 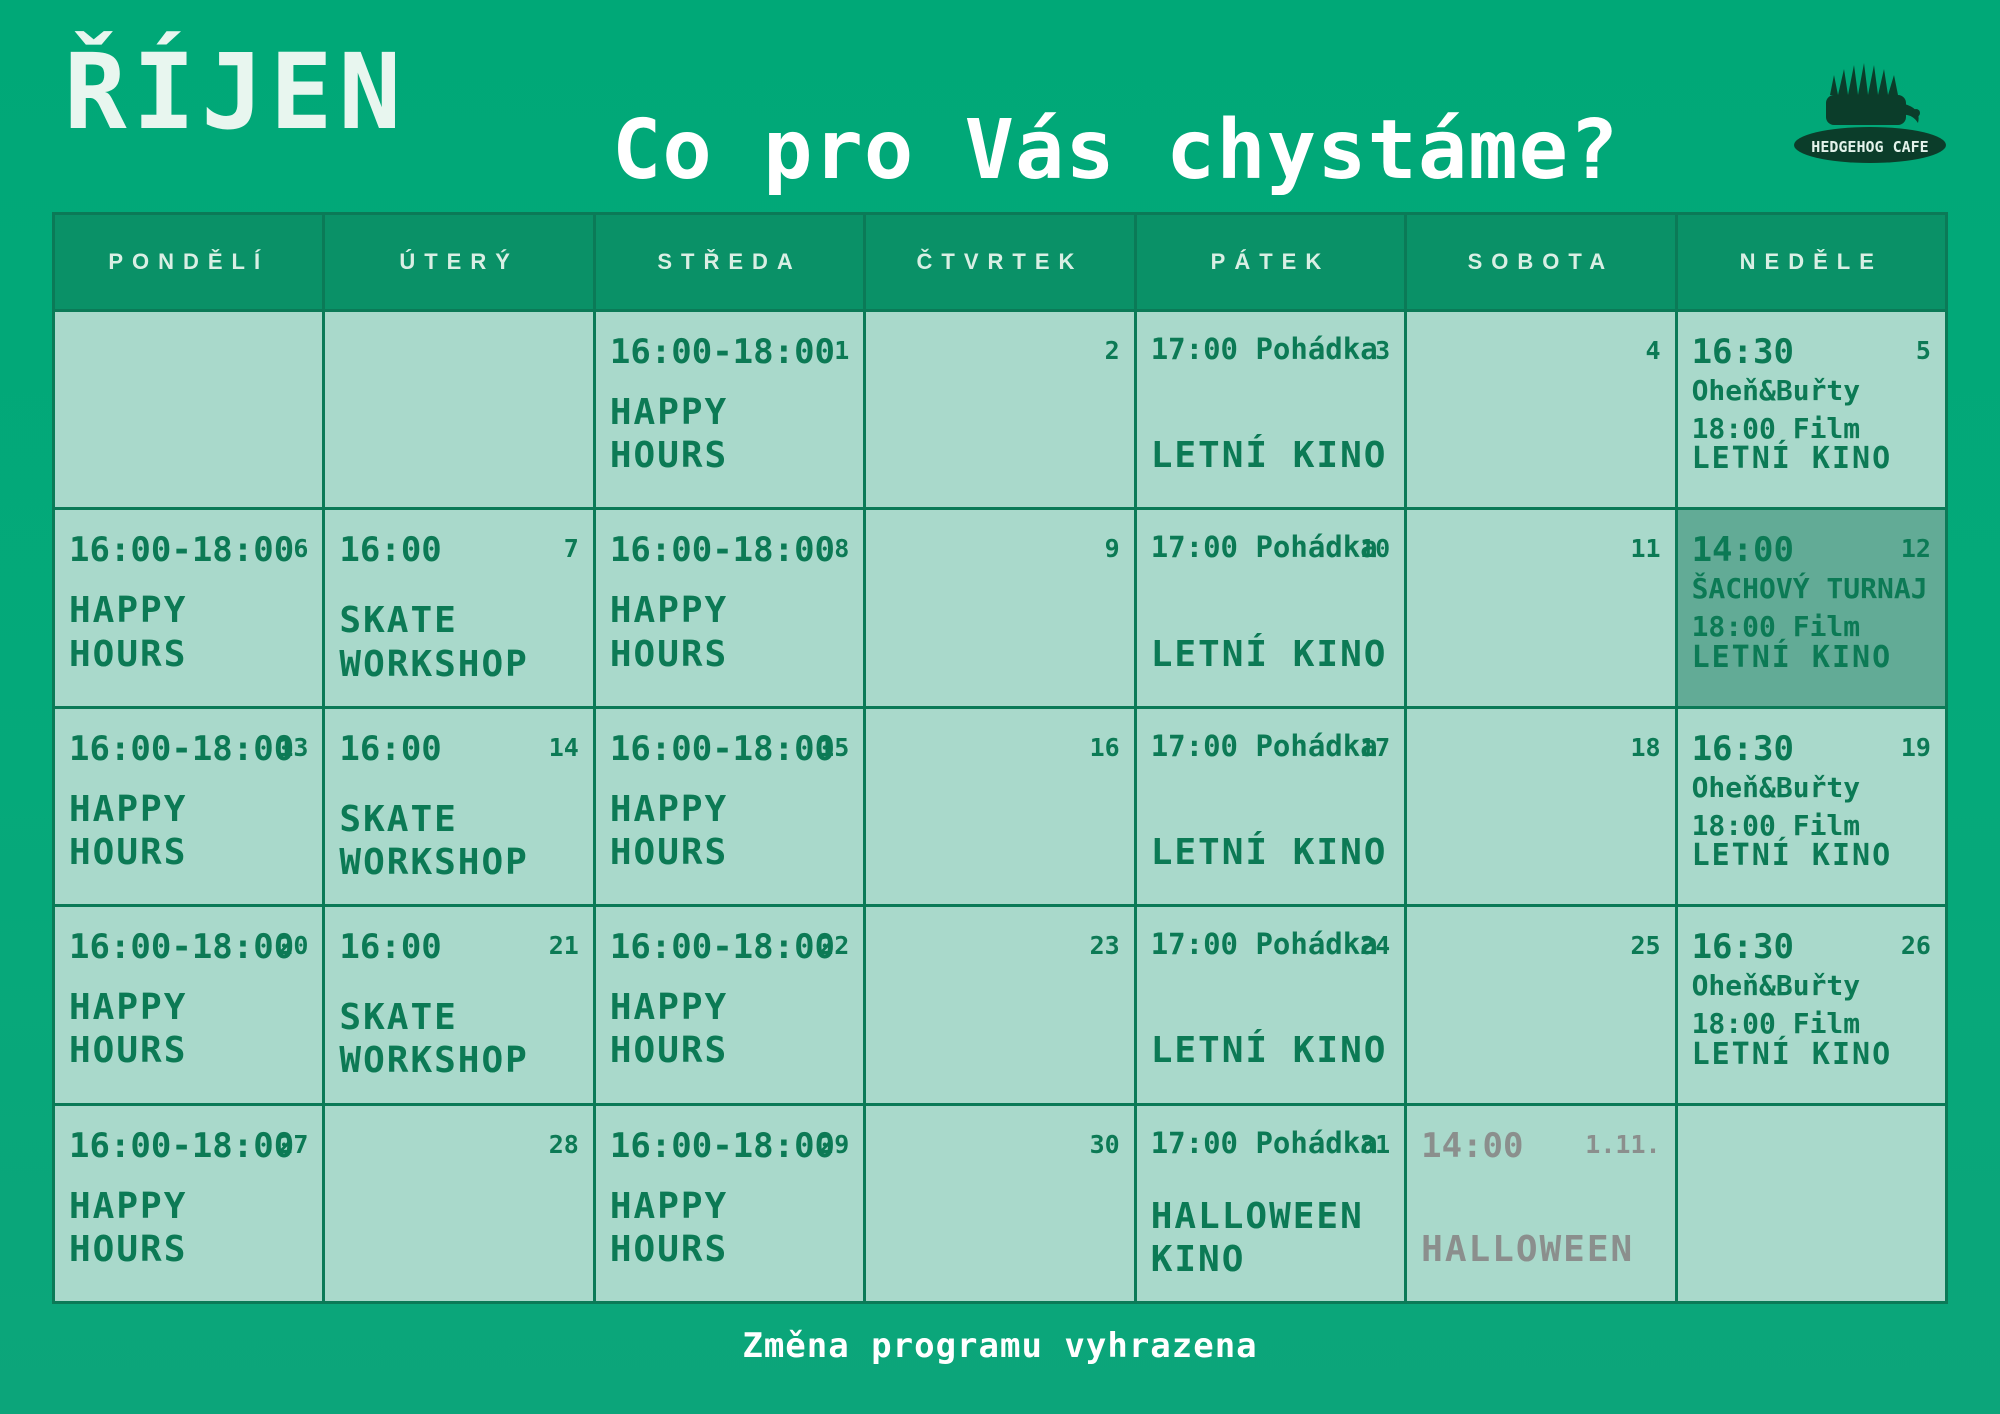 What do you see at coordinates (1375, 946) in the screenshot?
I see `day-number: 24` at bounding box center [1375, 946].